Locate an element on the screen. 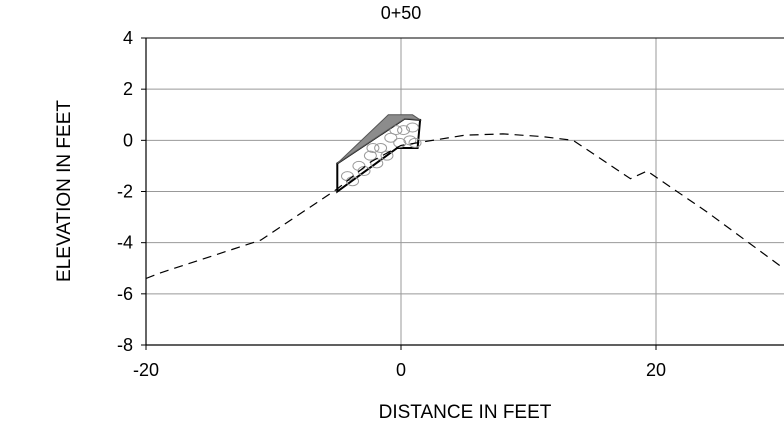 The image size is (784, 443). chart-title: 0+50 is located at coordinates (401, 13).